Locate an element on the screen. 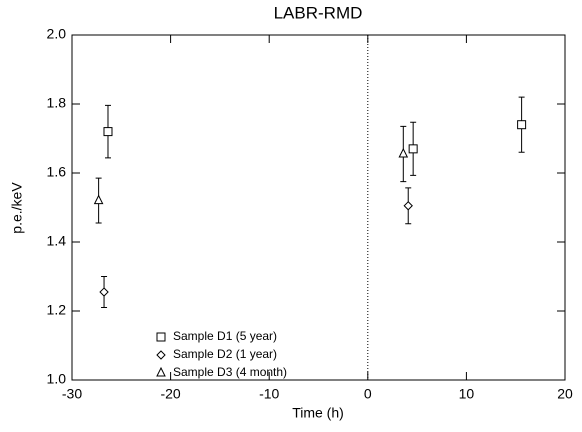  y-tick-label: 1.2 is located at coordinates (57, 310).